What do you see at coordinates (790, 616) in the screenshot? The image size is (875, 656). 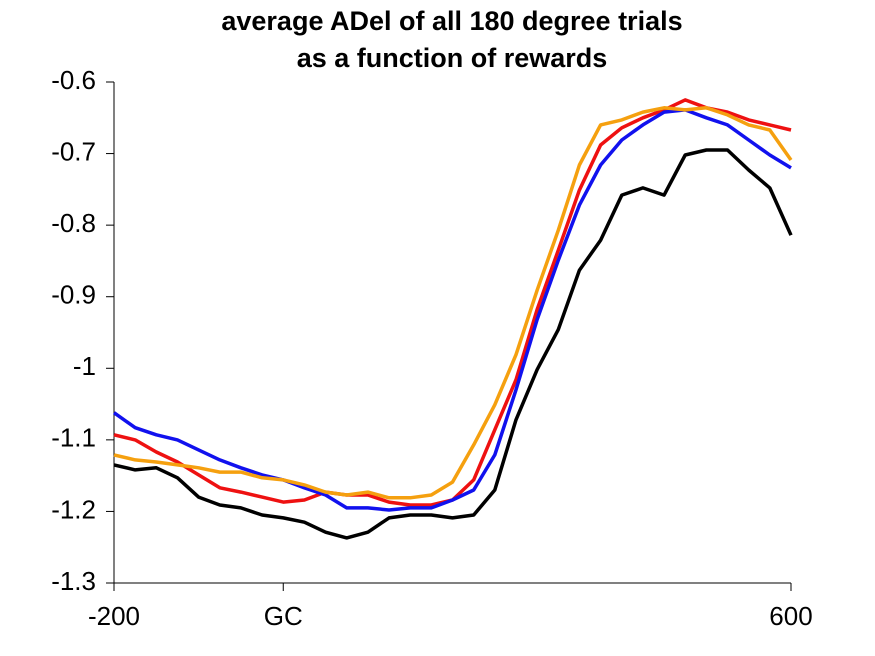 I see `x-tick-label: 600` at bounding box center [790, 616].